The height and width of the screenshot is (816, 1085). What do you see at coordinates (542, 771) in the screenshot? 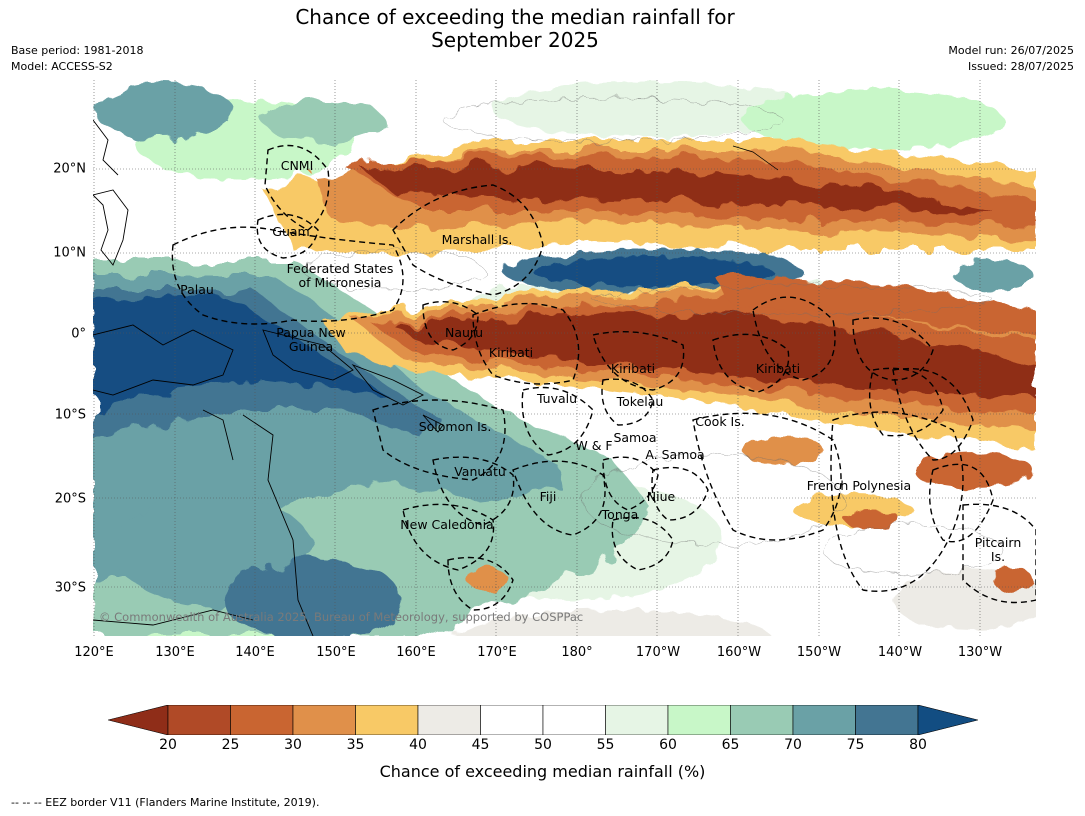
I see `colorbar-label: Chance of exceeding median rainfall (%)` at bounding box center [542, 771].